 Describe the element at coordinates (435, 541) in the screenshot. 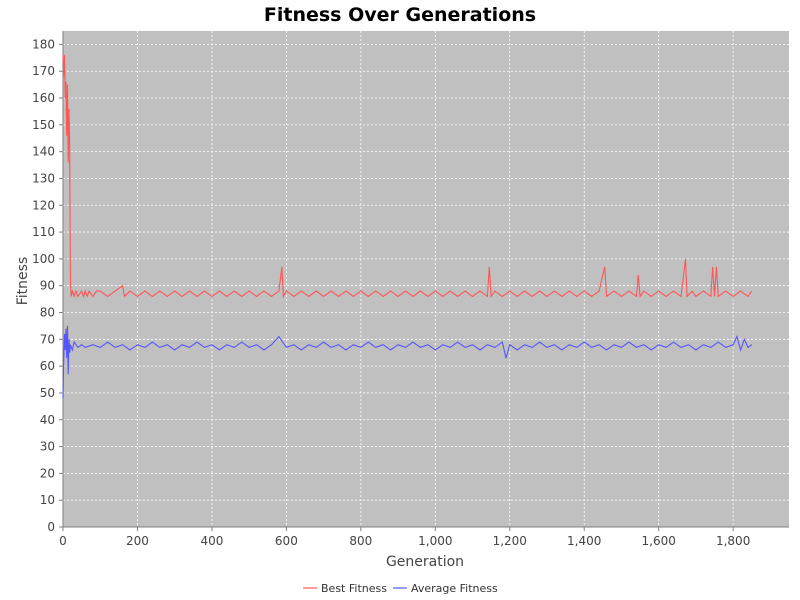

I see `x-tick-label: 1,000` at that location.